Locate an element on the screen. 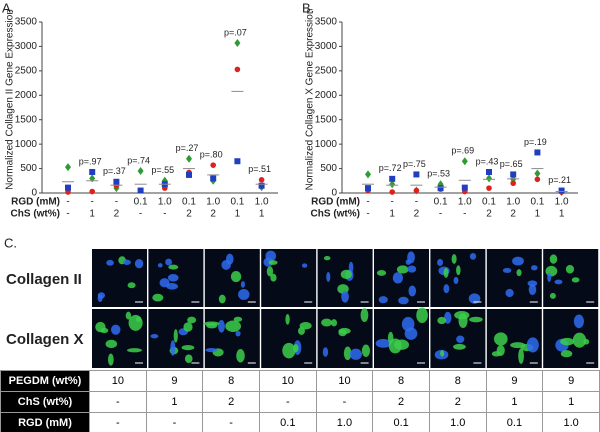 Image resolution: width=600 pixels, height=432 pixels. table-cell: 1 is located at coordinates (174, 402).